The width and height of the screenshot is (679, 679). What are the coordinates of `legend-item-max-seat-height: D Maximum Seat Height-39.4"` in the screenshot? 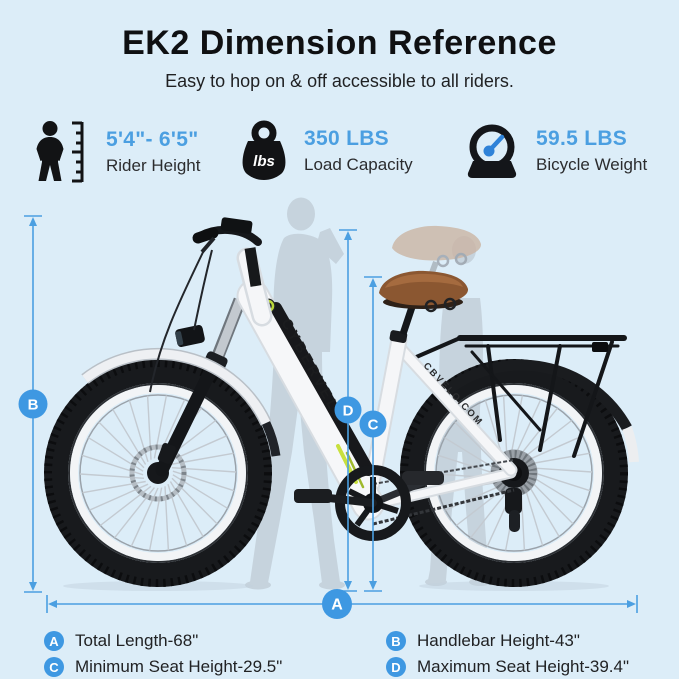 It's located at (515, 667).